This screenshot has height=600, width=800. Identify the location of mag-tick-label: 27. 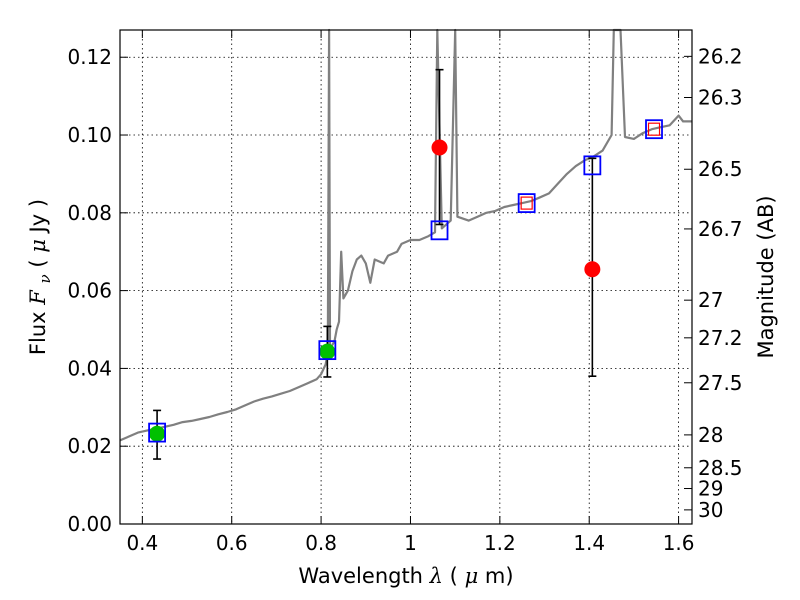
(710, 300).